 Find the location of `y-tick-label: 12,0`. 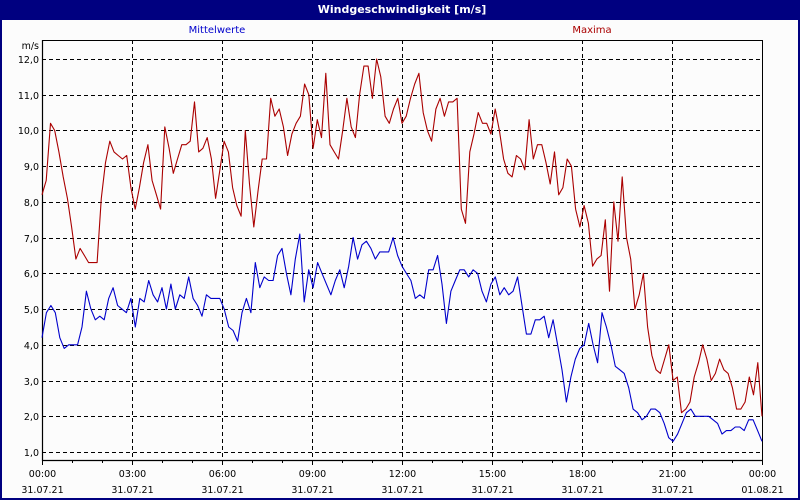

y-tick-label: 12,0 is located at coordinates (28, 60).